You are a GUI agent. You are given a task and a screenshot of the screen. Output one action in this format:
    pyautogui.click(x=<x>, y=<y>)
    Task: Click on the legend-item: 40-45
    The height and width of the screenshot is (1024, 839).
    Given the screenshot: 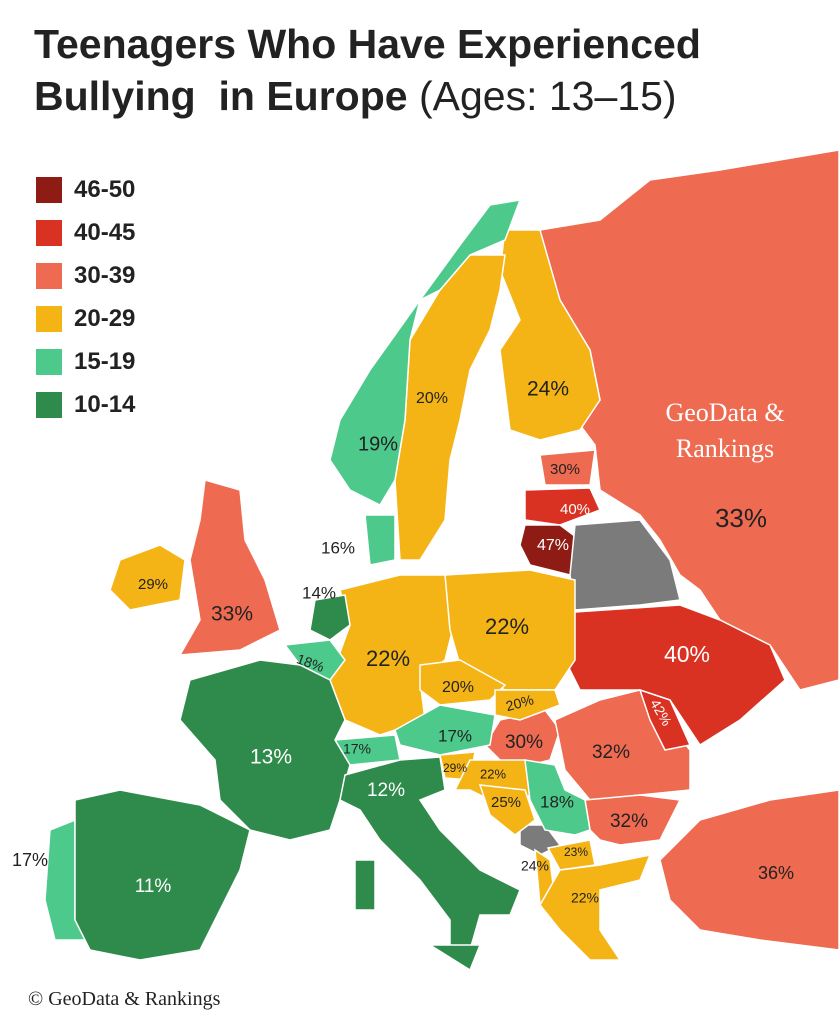 What is the action you would take?
    pyautogui.click(x=85, y=232)
    